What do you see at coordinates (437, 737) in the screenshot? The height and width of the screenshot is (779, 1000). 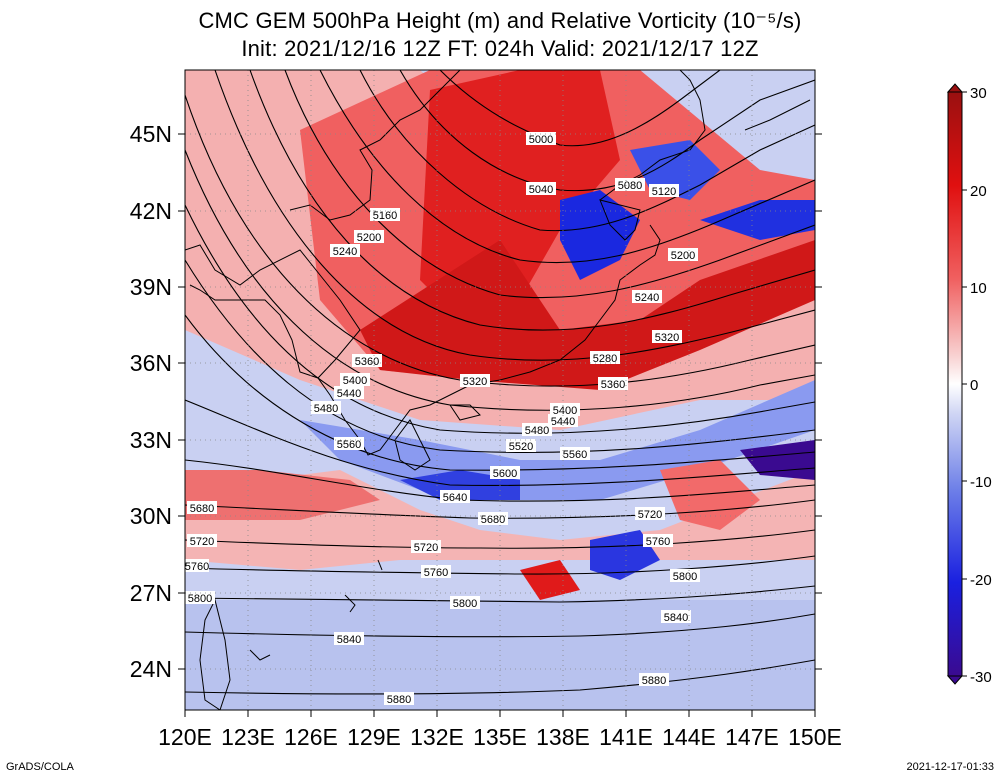 I see `lon-label: 132E` at bounding box center [437, 737].